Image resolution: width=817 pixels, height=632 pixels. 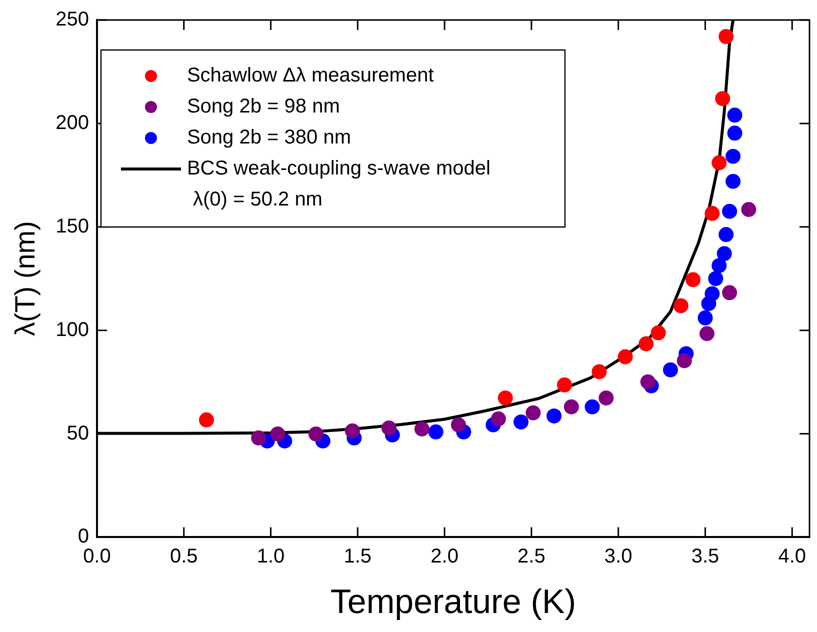 I want to click on x-axis-title: Temperature (K), so click(x=453, y=601).